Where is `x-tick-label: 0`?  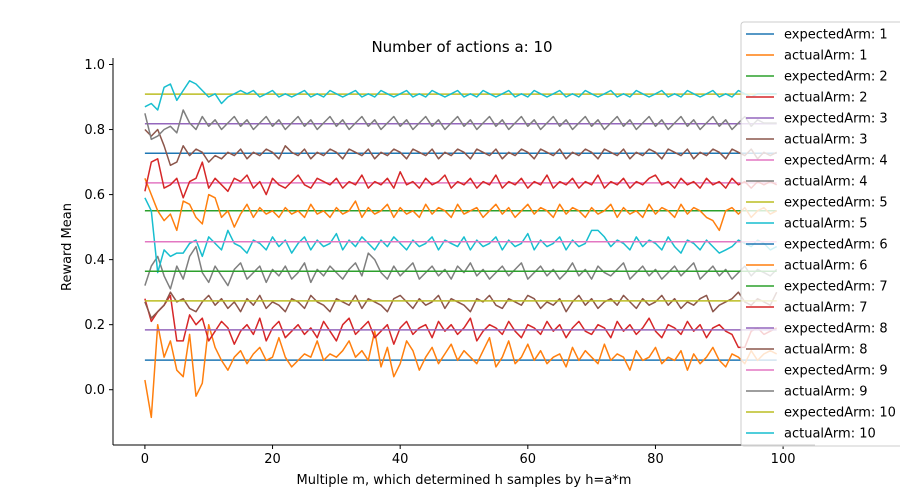 x-tick-label: 0 is located at coordinates (145, 459).